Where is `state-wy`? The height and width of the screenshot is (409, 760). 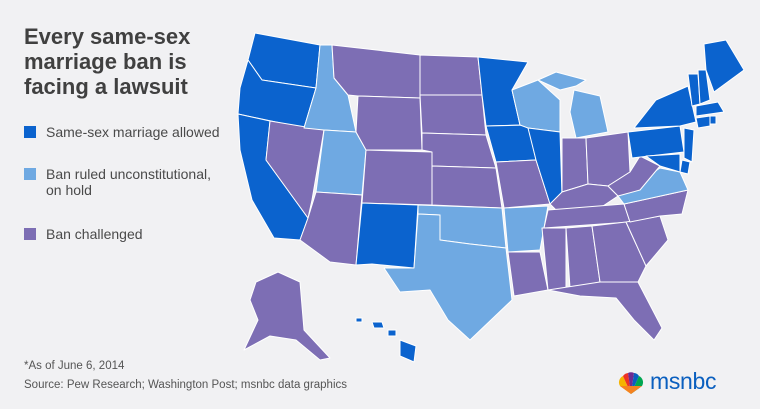 state-wy is located at coordinates (389, 123).